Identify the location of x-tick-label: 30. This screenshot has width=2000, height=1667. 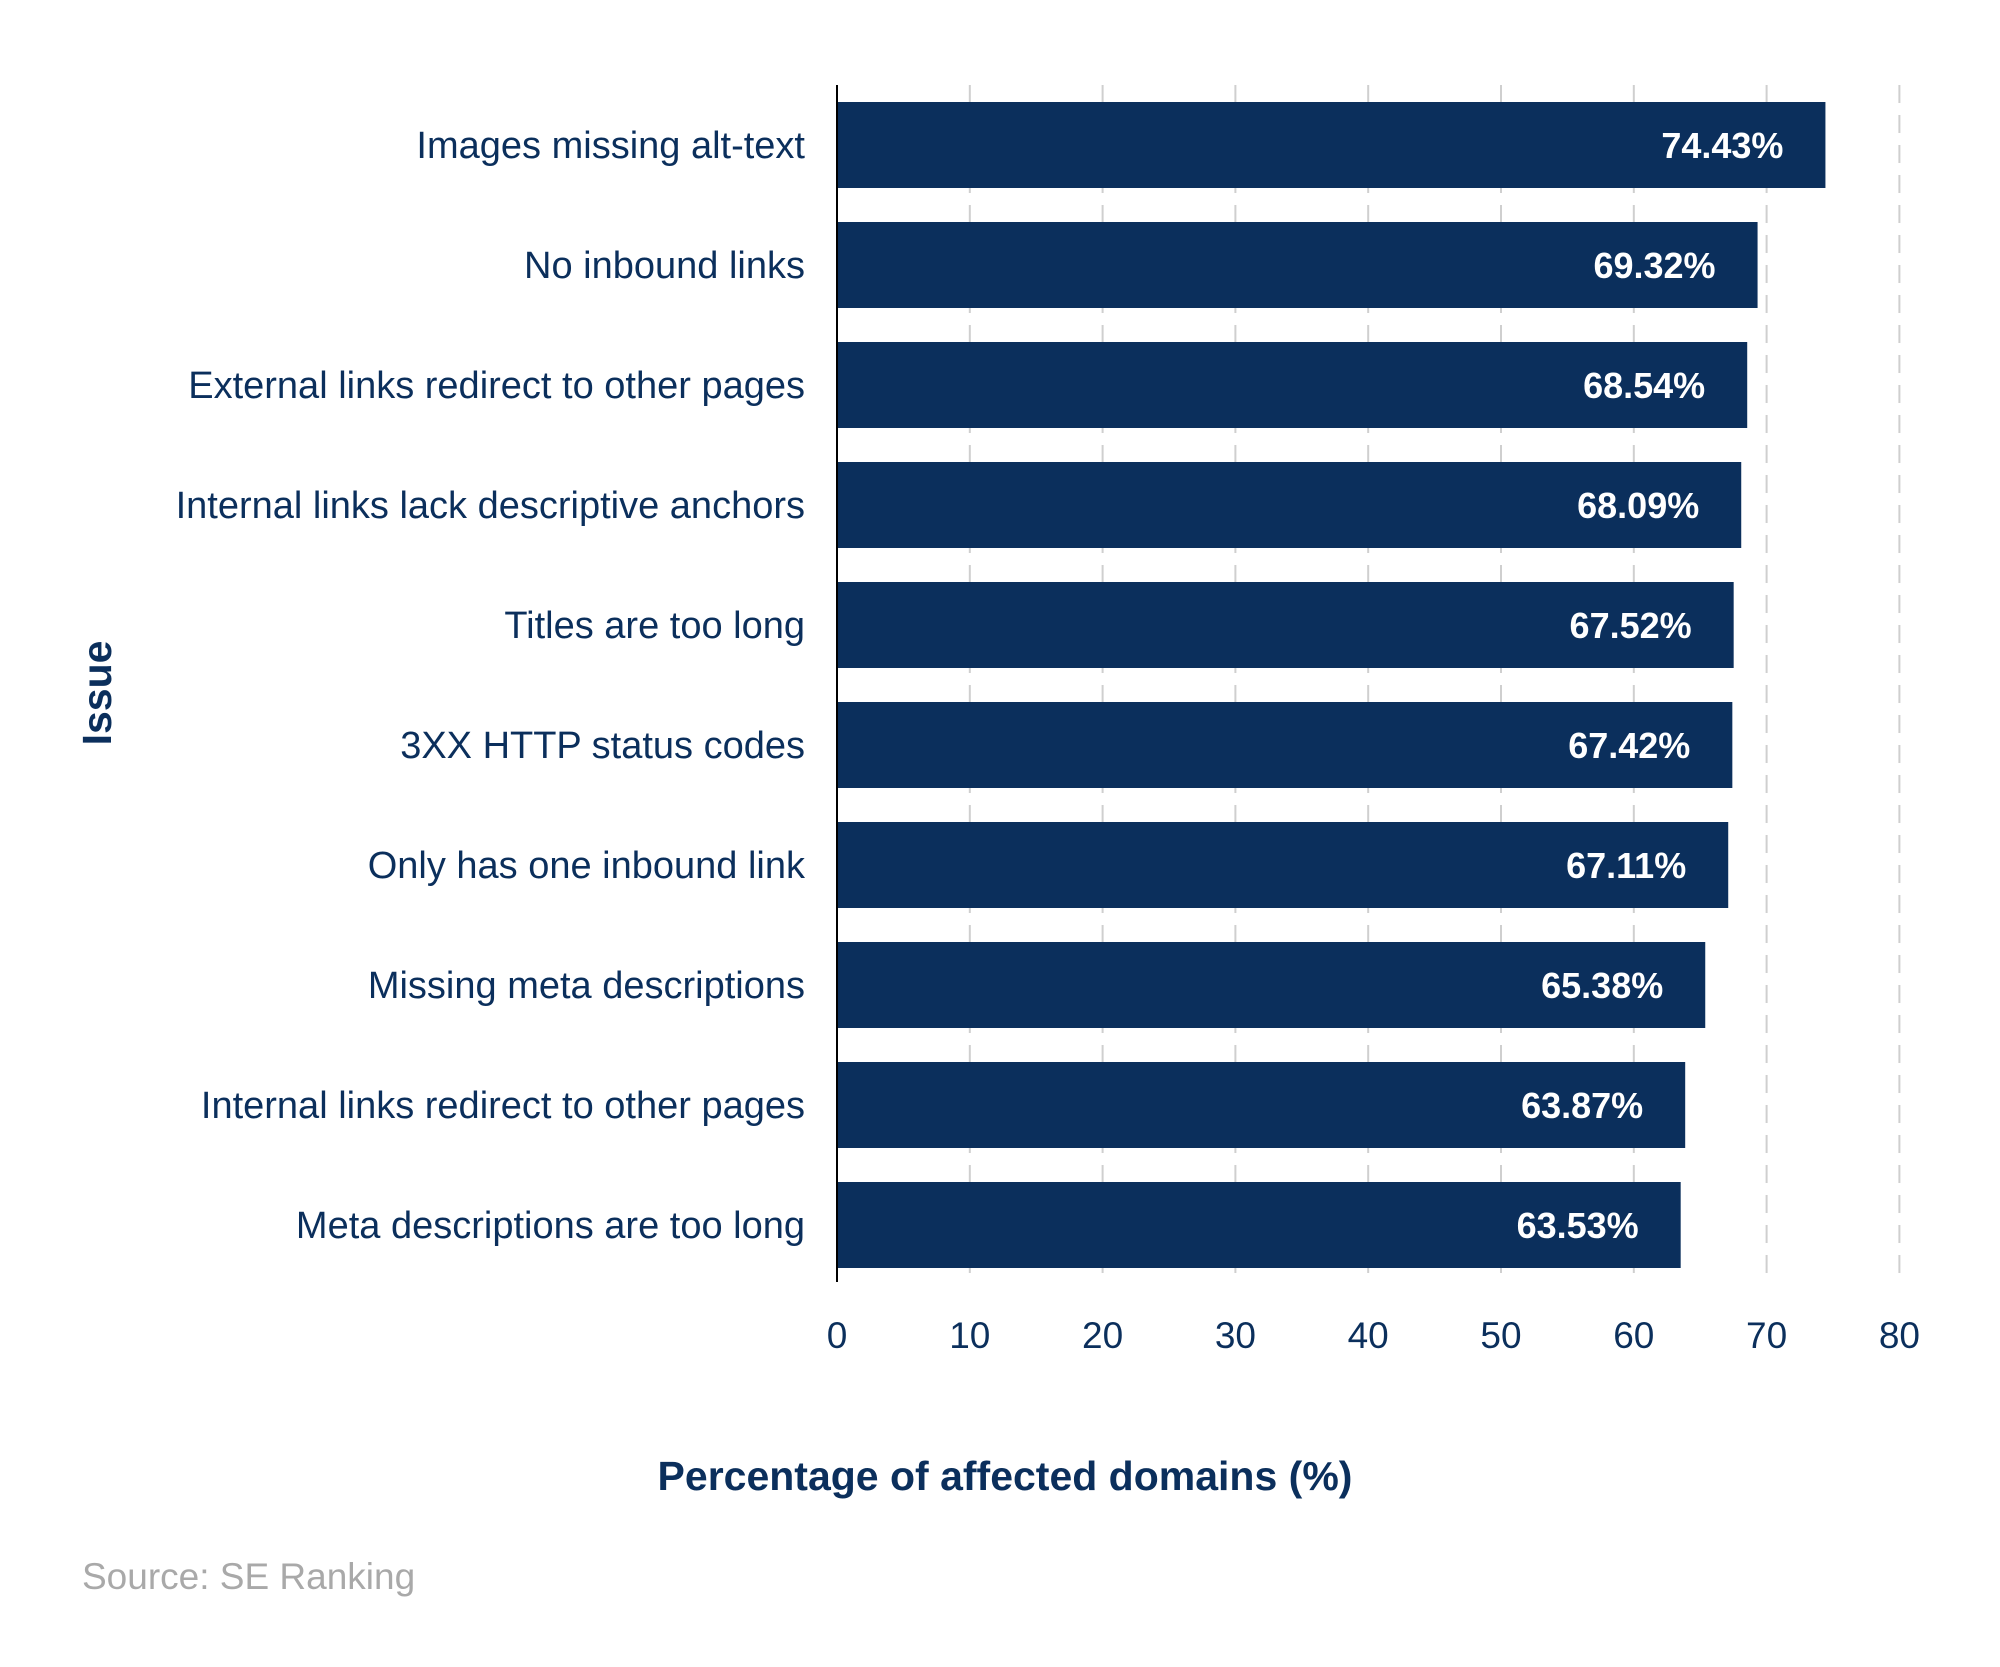
(1235, 1335).